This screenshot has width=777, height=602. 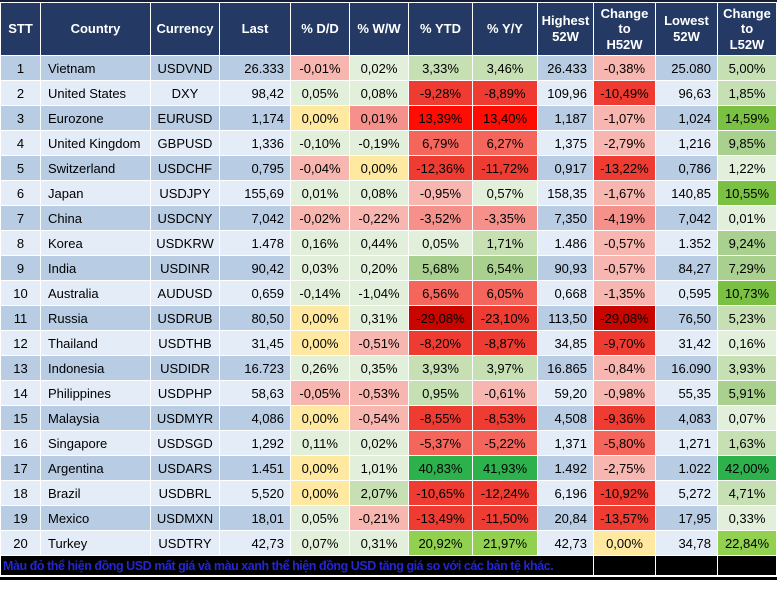 I want to click on cell-pct-ytd: 6,56%, so click(x=440, y=293).